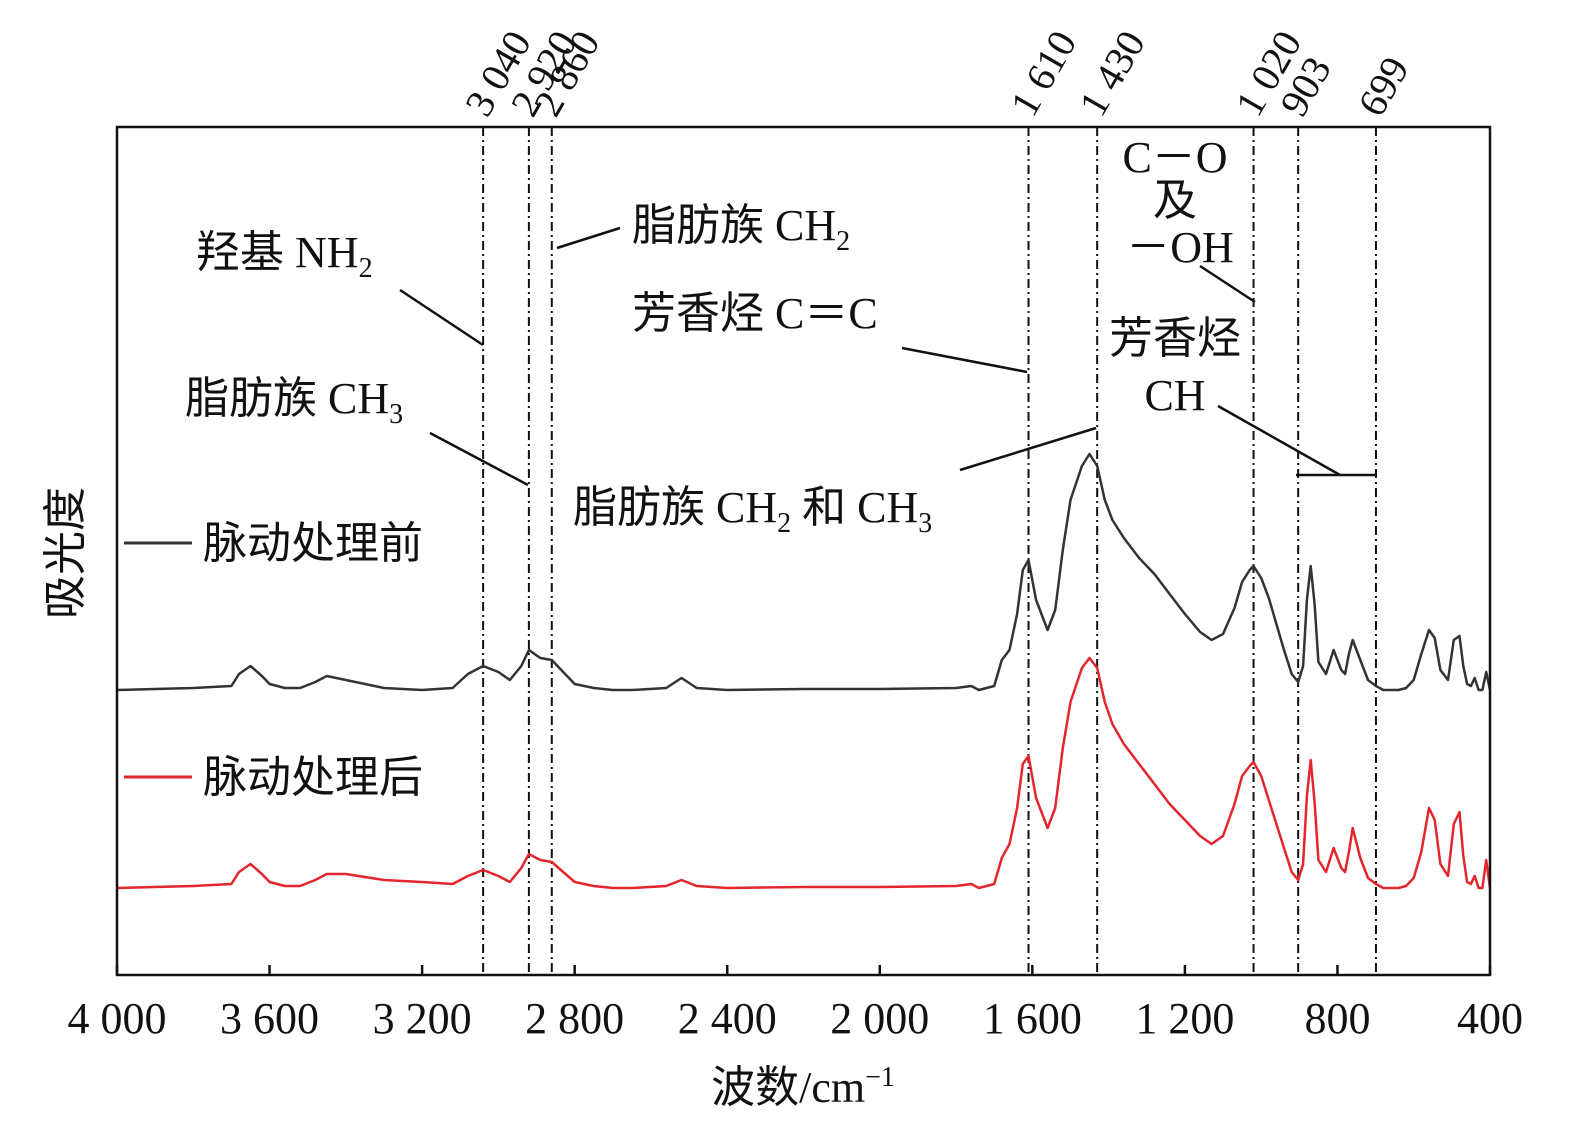 This screenshot has height=1128, width=1575. What do you see at coordinates (879, 1018) in the screenshot?
I see `x-tick-label-2000: 2 000` at bounding box center [879, 1018].